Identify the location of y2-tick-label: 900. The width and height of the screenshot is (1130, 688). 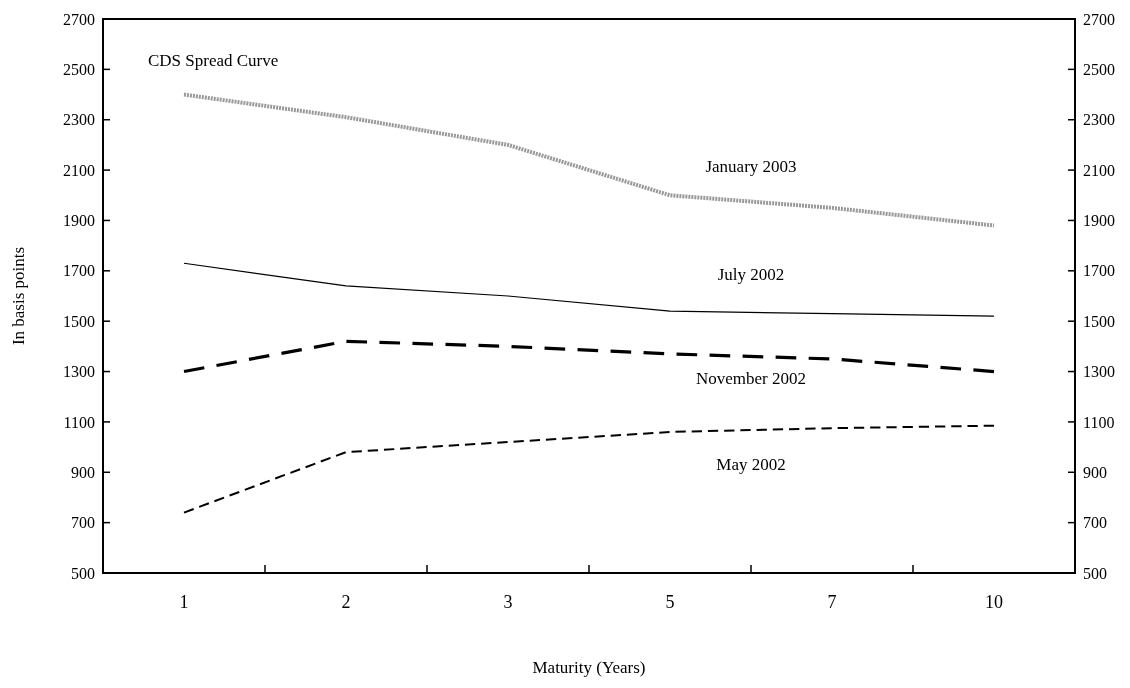
(1095, 472).